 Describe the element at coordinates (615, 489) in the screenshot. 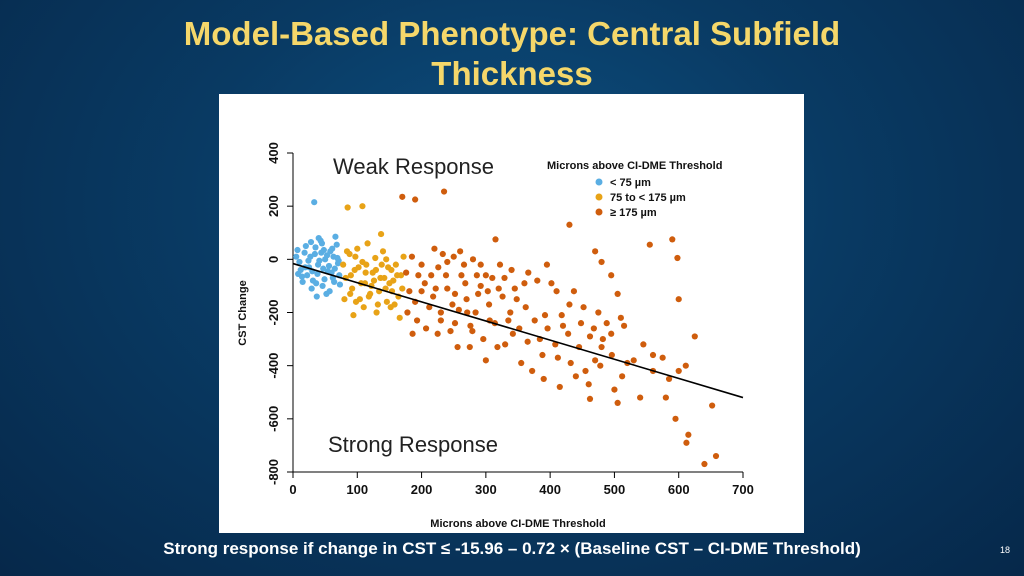

I see `x-tick-label: 500` at that location.